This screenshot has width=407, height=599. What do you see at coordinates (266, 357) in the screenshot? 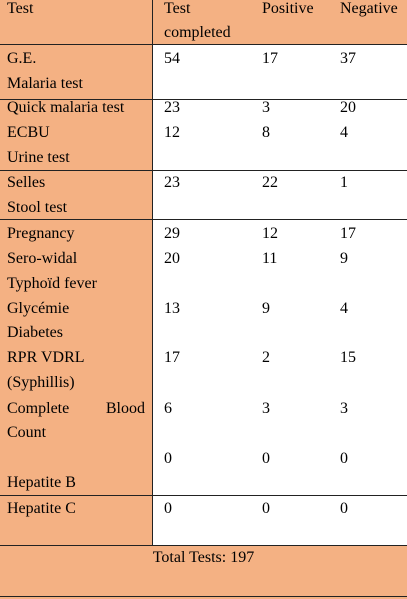
I see `cell-positive: 2` at bounding box center [266, 357].